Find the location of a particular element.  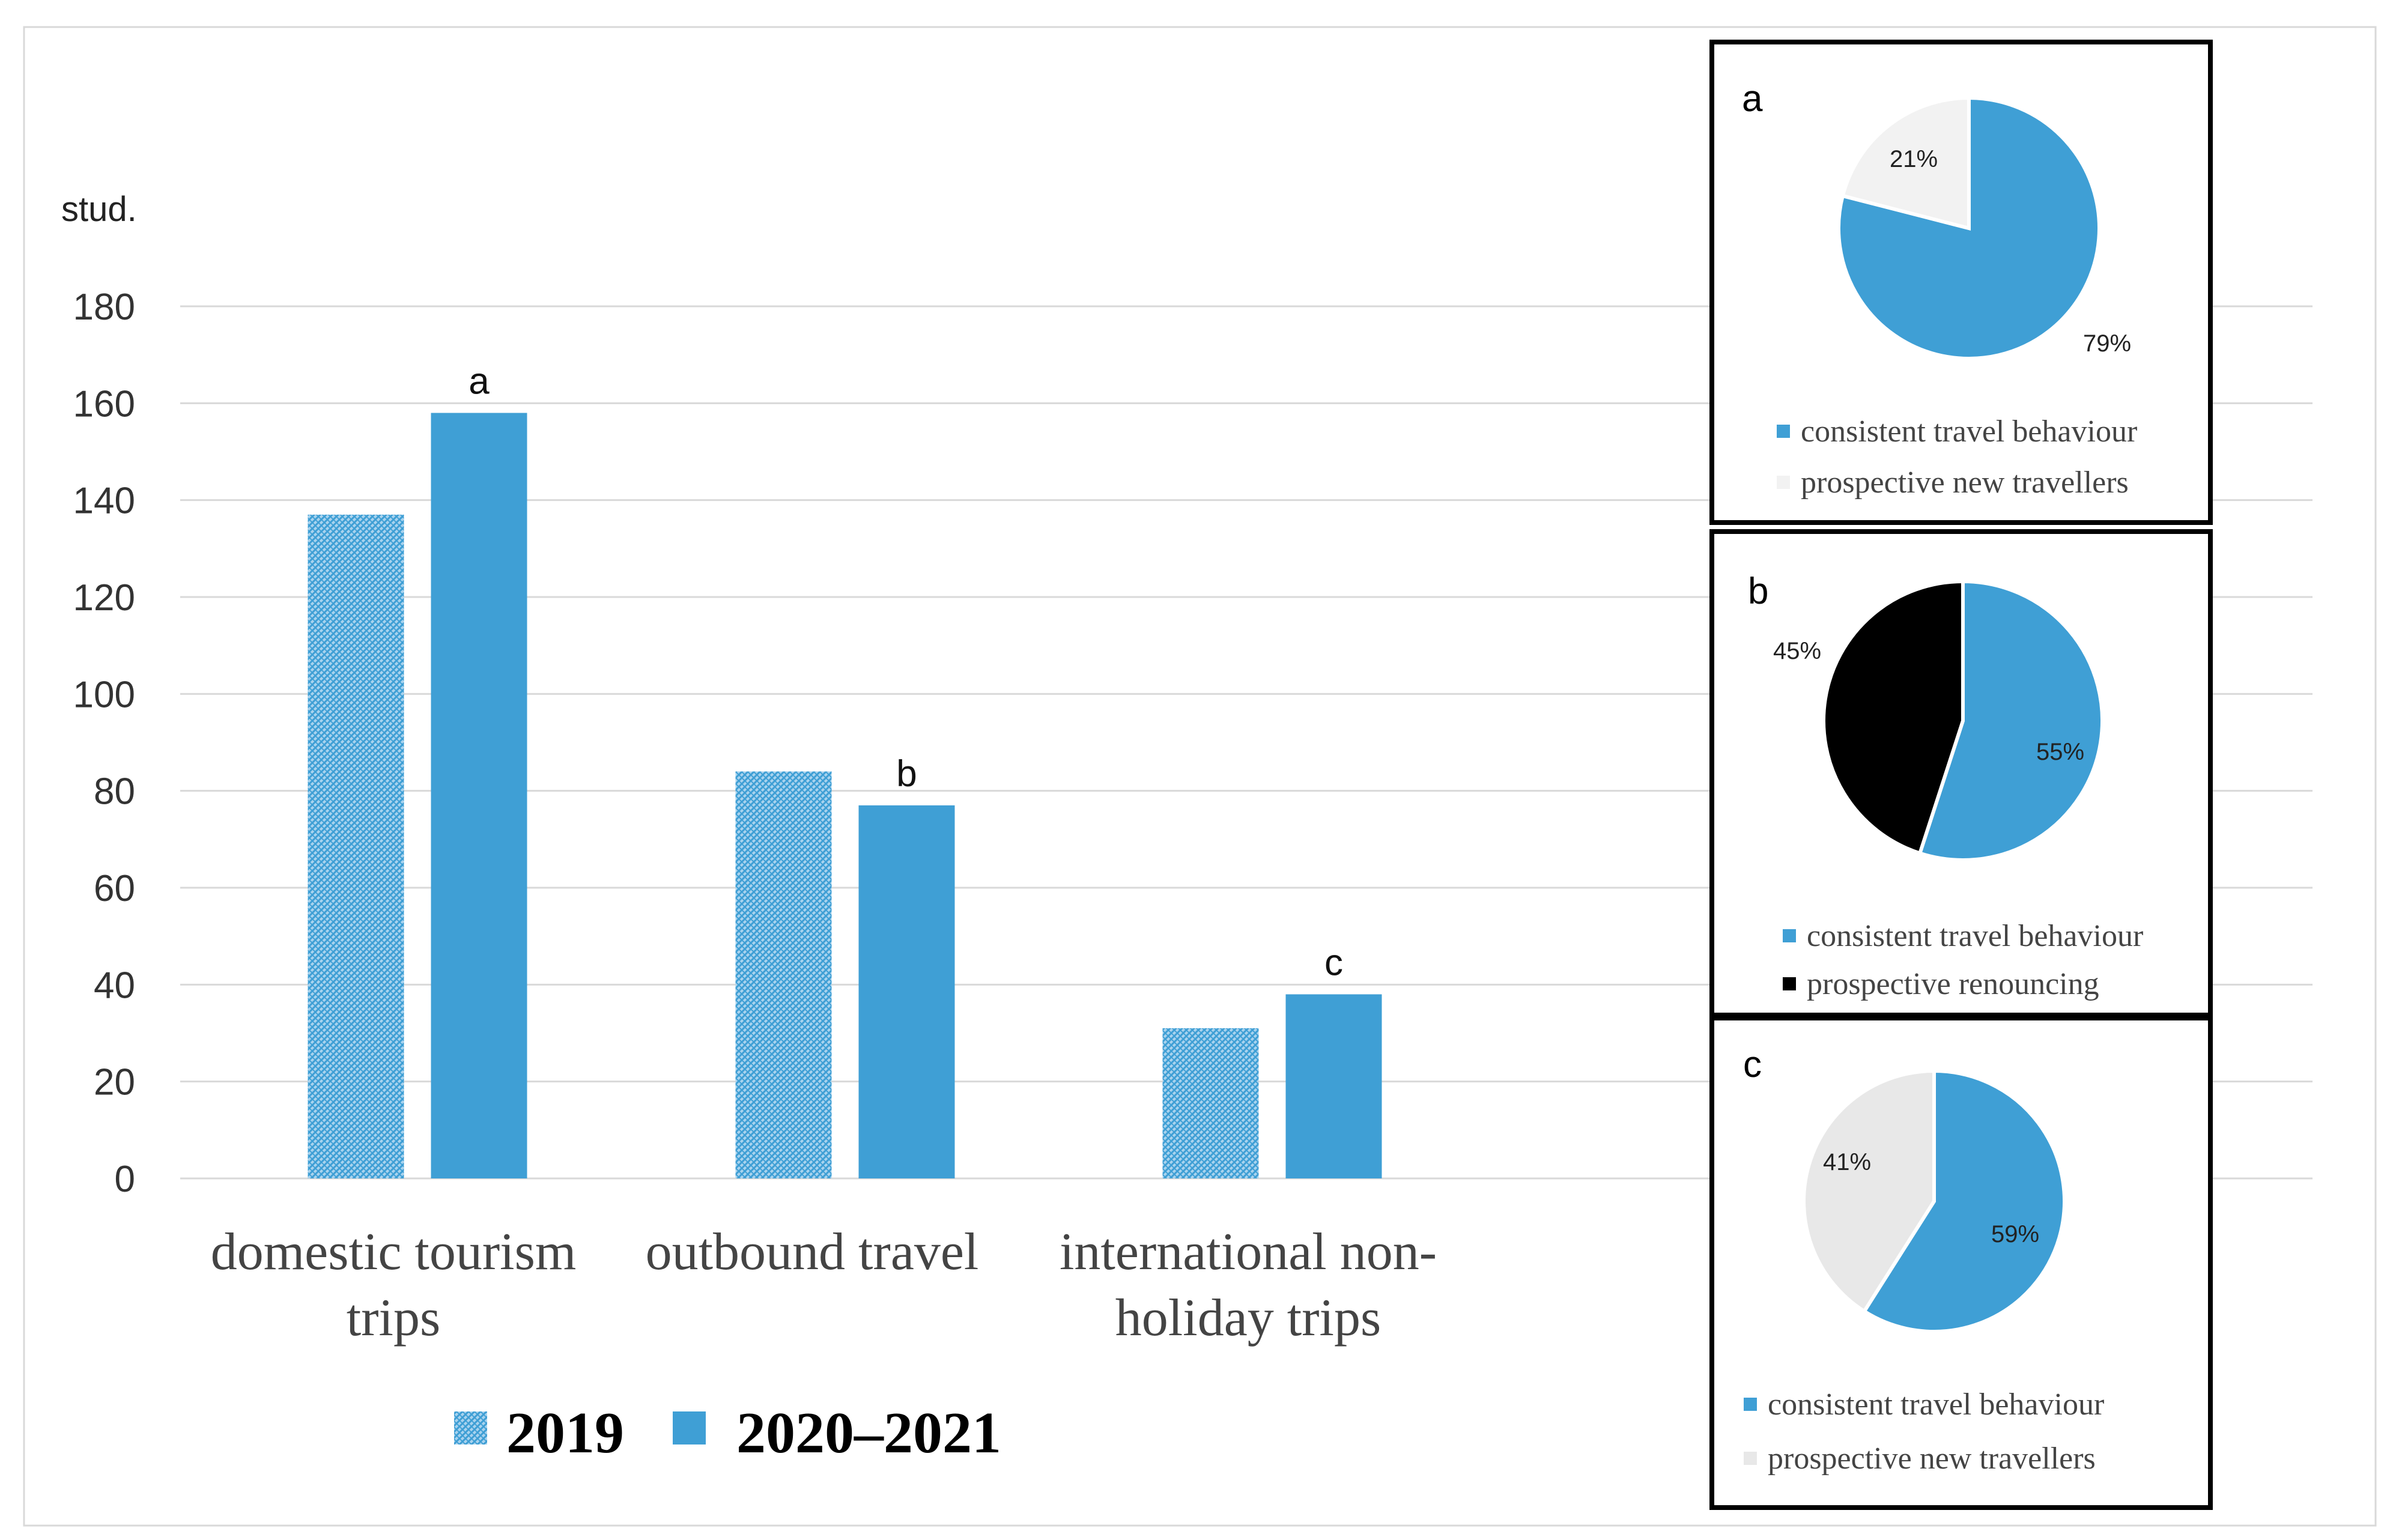

y-tick-label: 140 is located at coordinates (104, 501).